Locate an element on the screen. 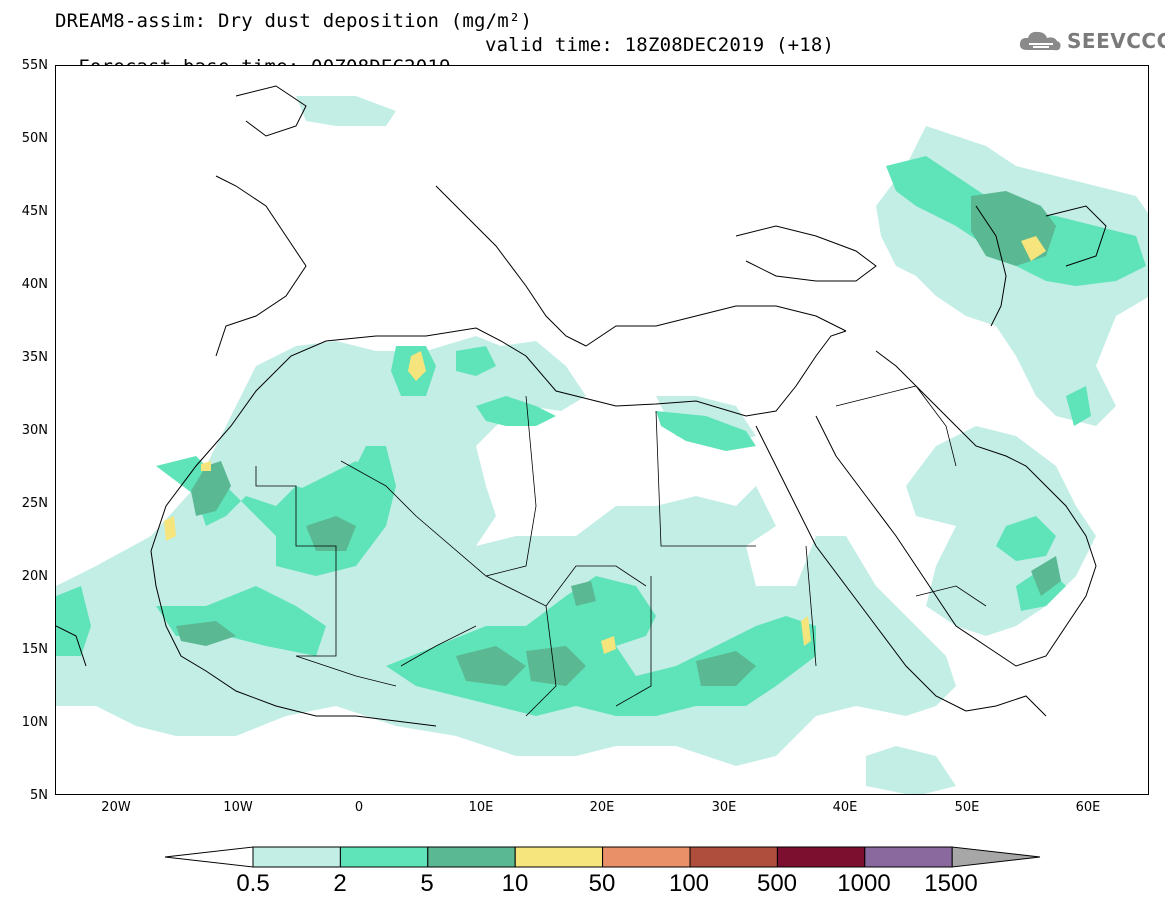 This screenshot has width=1165, height=907. lon-label: 10E is located at coordinates (481, 807).